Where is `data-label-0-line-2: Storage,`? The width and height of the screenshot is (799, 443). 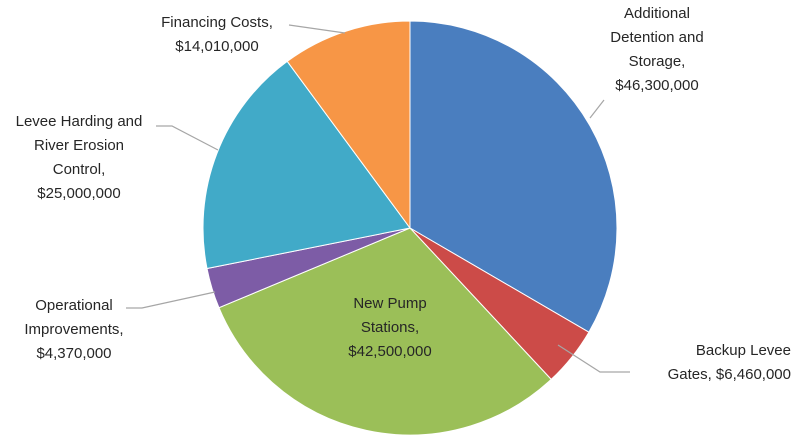
data-label-0-line-2: Storage, is located at coordinates (657, 61).